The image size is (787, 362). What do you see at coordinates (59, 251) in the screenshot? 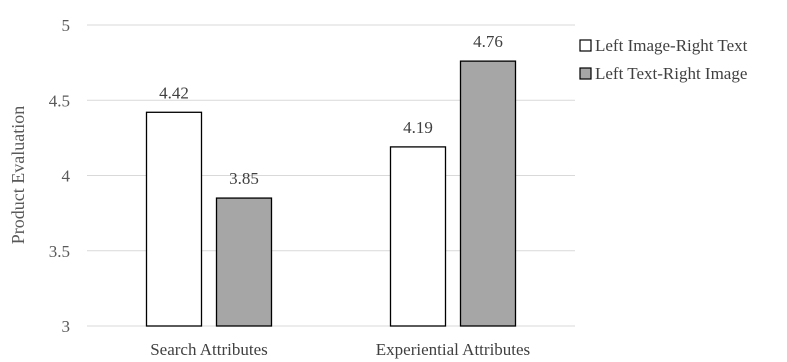
I see `y-tick-label: 3.5` at bounding box center [59, 251].